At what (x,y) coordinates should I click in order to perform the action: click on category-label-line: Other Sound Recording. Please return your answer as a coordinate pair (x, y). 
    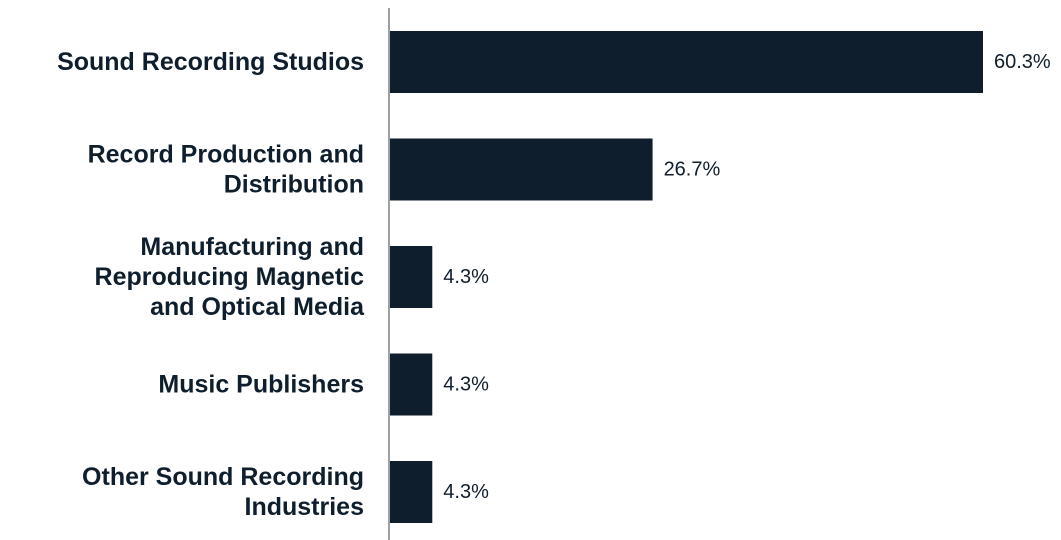
    Looking at the image, I should click on (223, 477).